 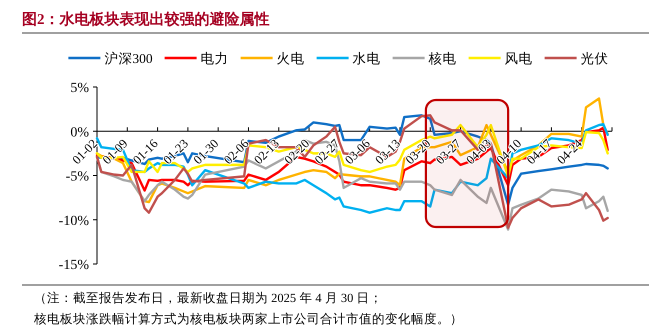 I want to click on y-tick-label: 0%, so click(x=80, y=132).